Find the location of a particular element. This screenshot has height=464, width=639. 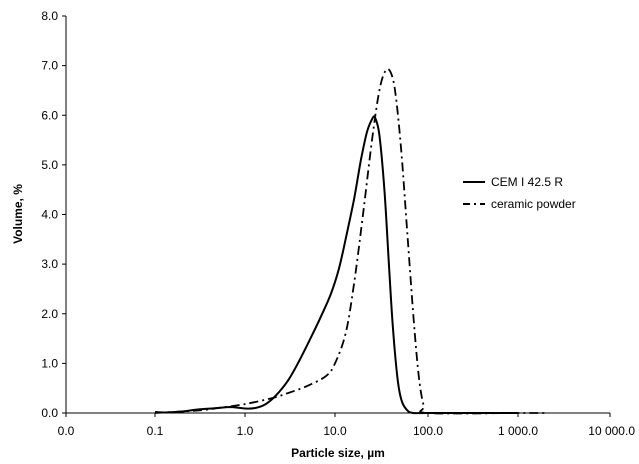

x-tick-label: 0.0 is located at coordinates (66, 431).